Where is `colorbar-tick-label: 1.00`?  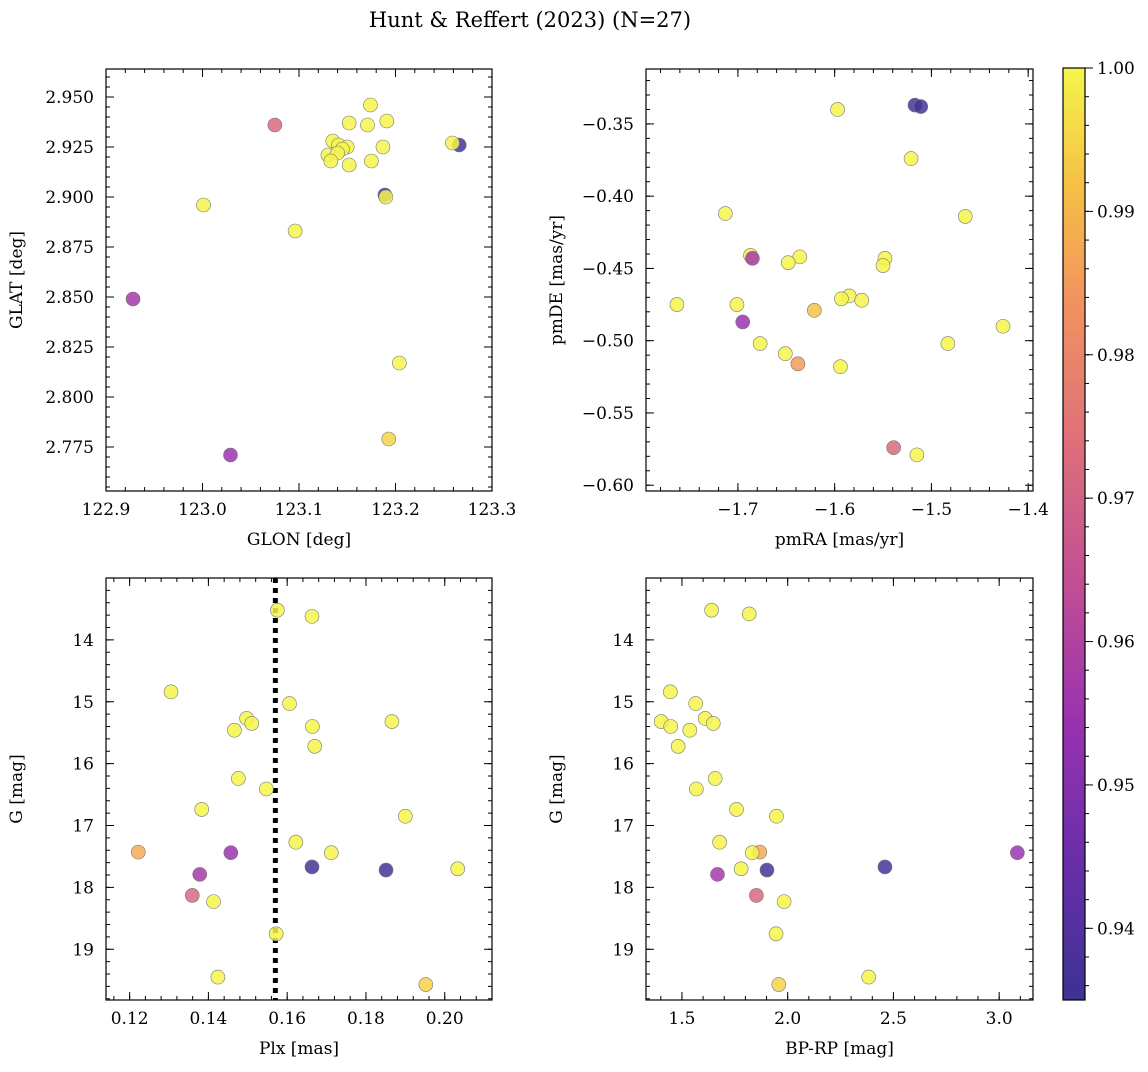
colorbar-tick-label: 1.00 is located at coordinates (1116, 69).